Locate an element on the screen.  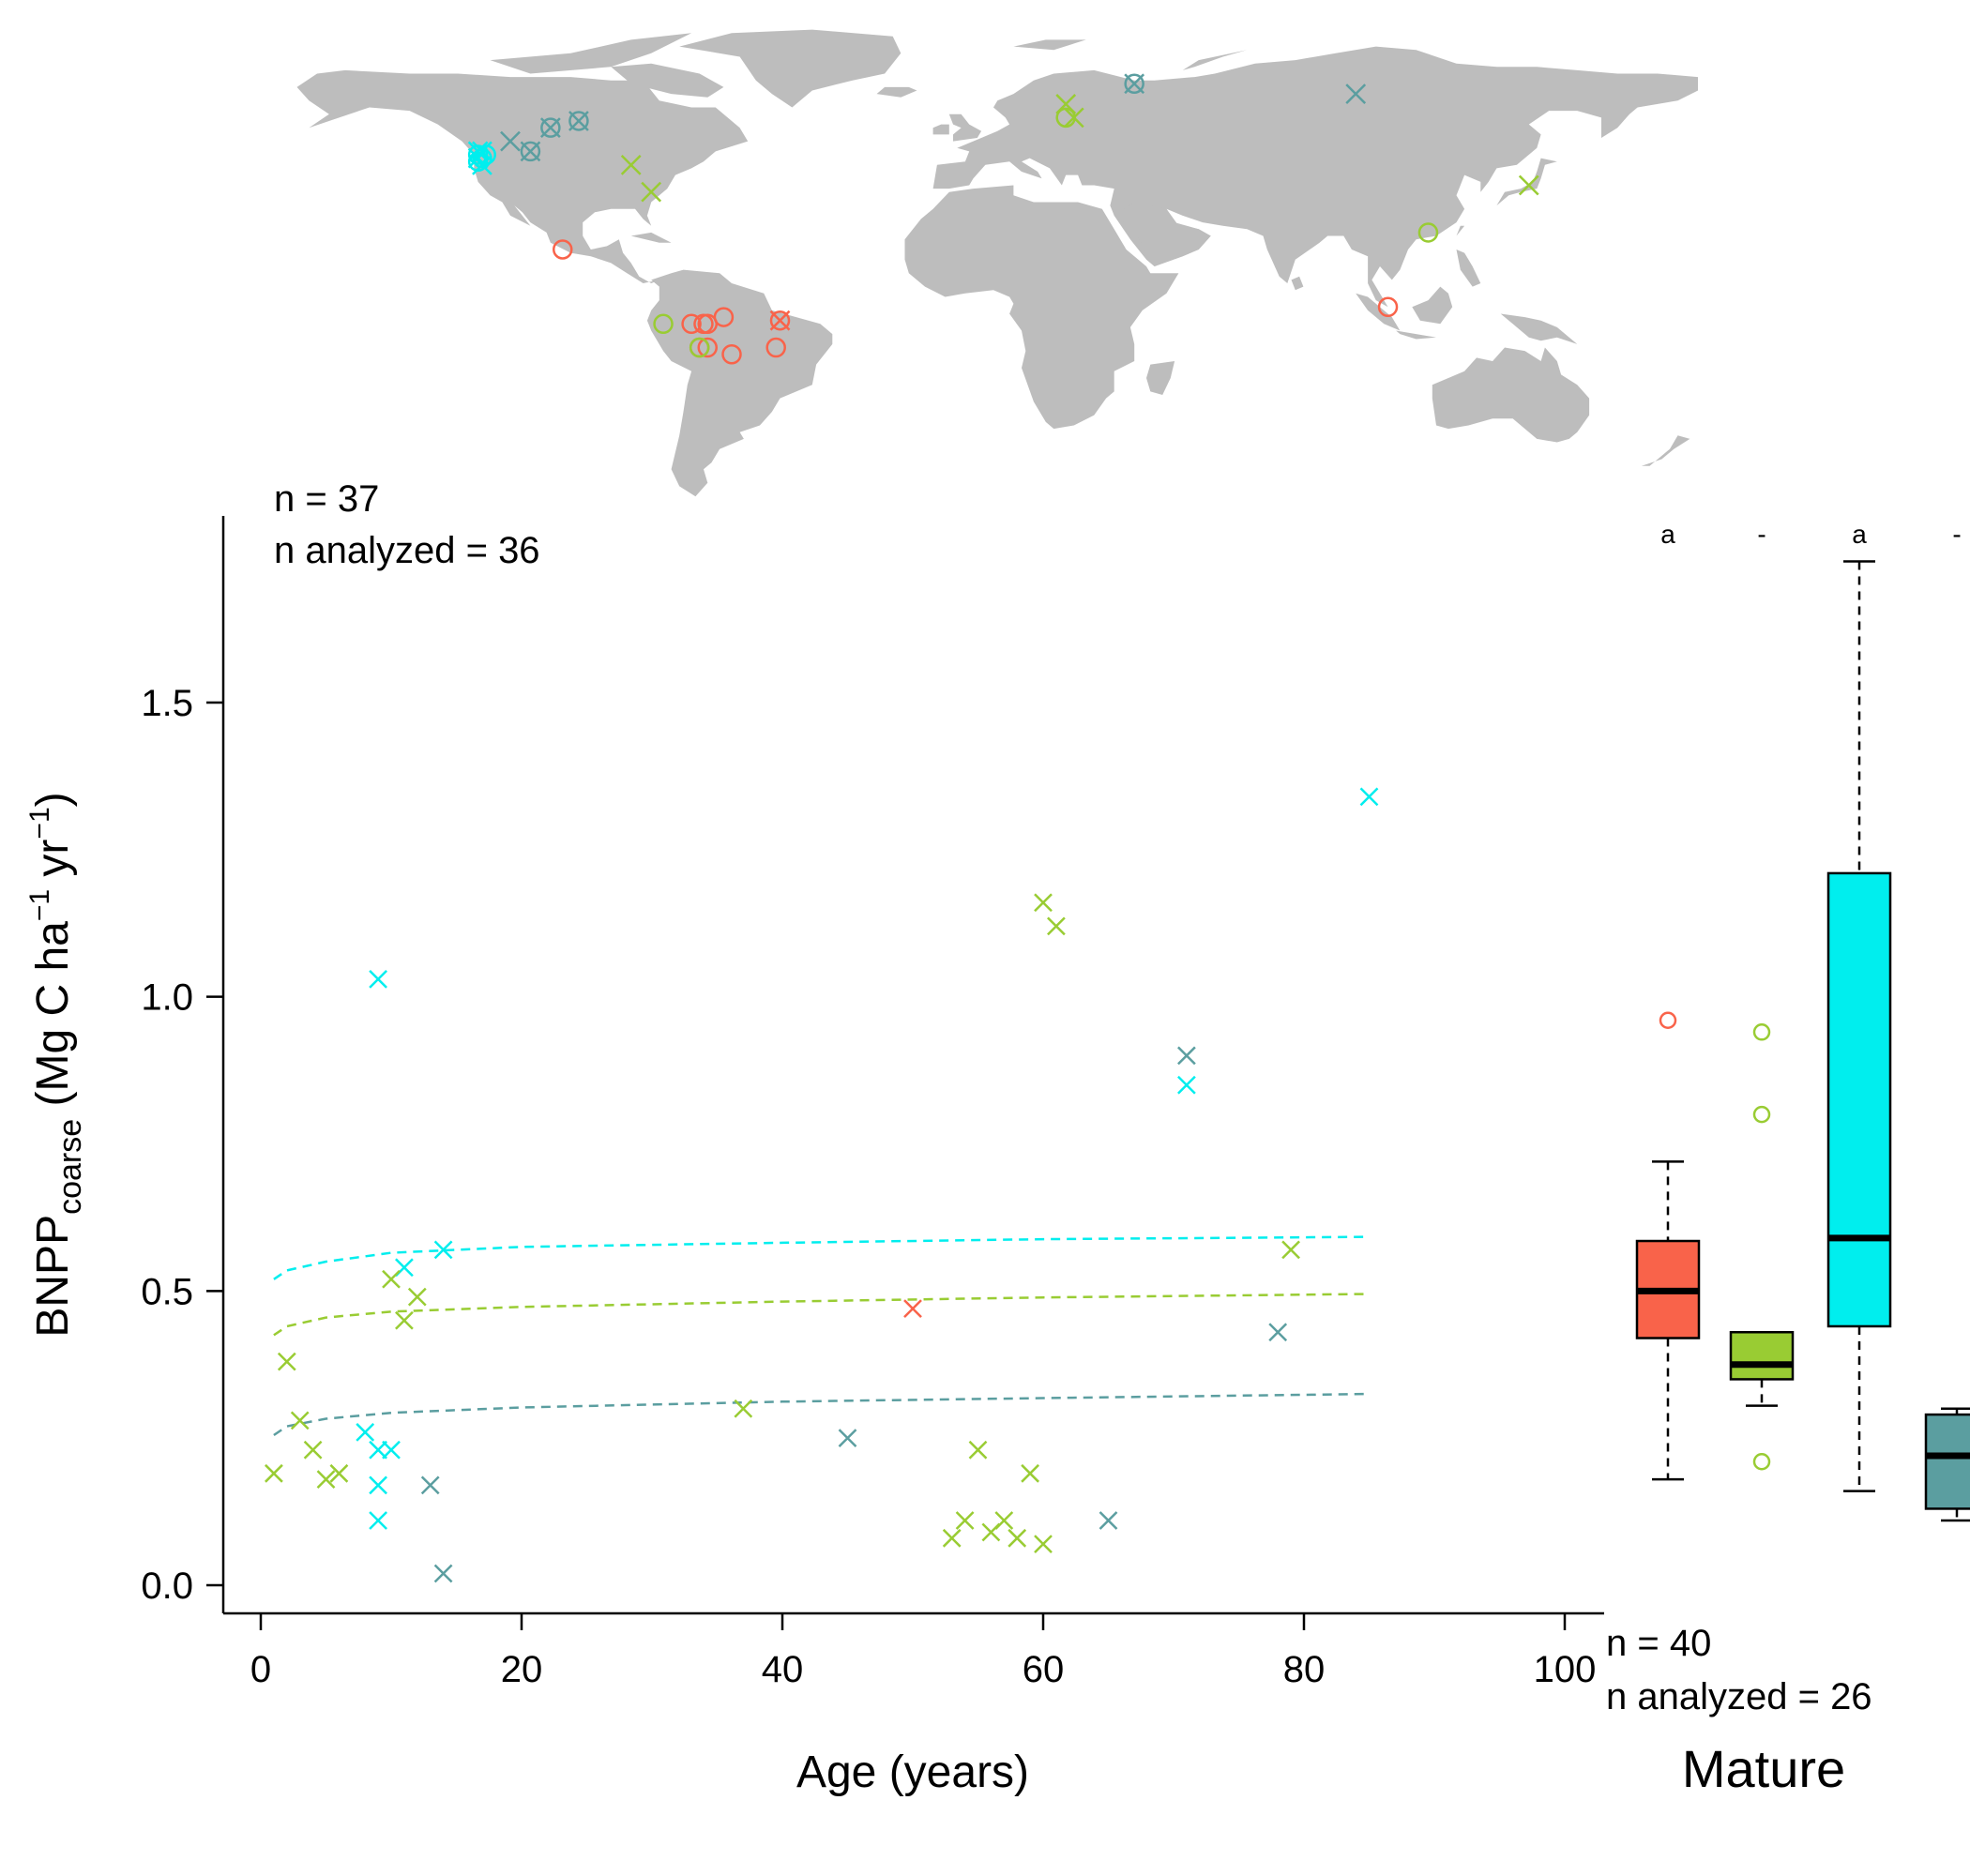
mature-label: Mature is located at coordinates (1763, 1768).